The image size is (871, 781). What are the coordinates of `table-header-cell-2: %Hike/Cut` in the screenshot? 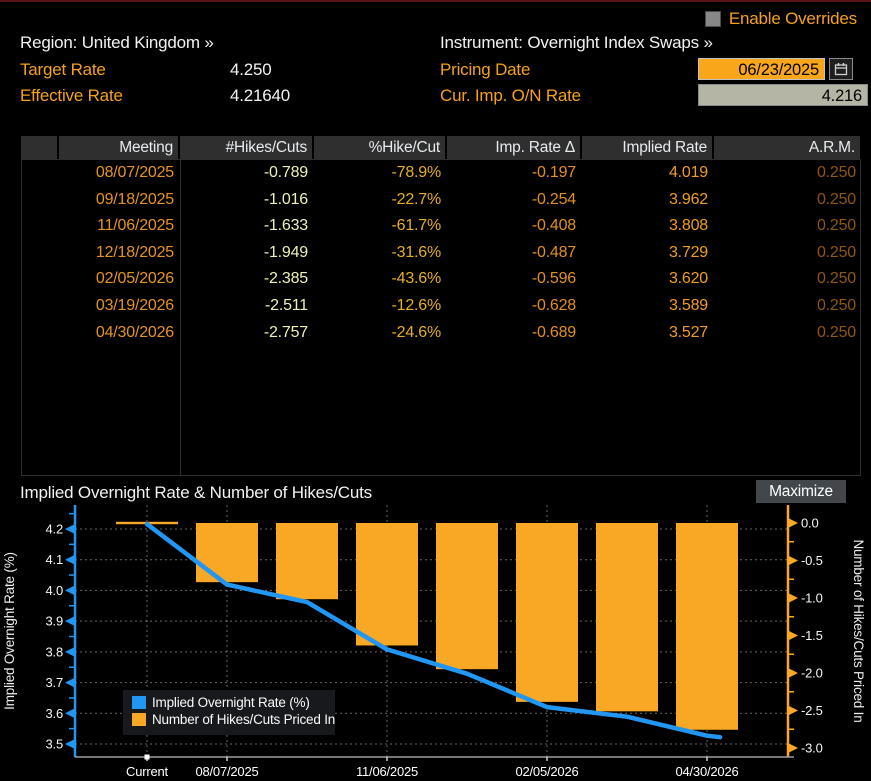 It's located at (379, 147).